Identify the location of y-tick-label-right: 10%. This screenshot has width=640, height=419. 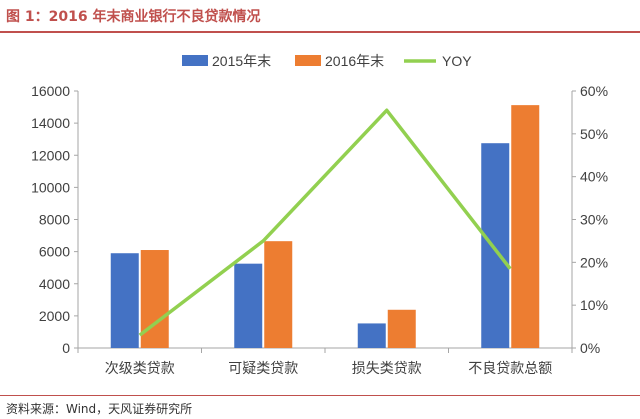
(594, 305).